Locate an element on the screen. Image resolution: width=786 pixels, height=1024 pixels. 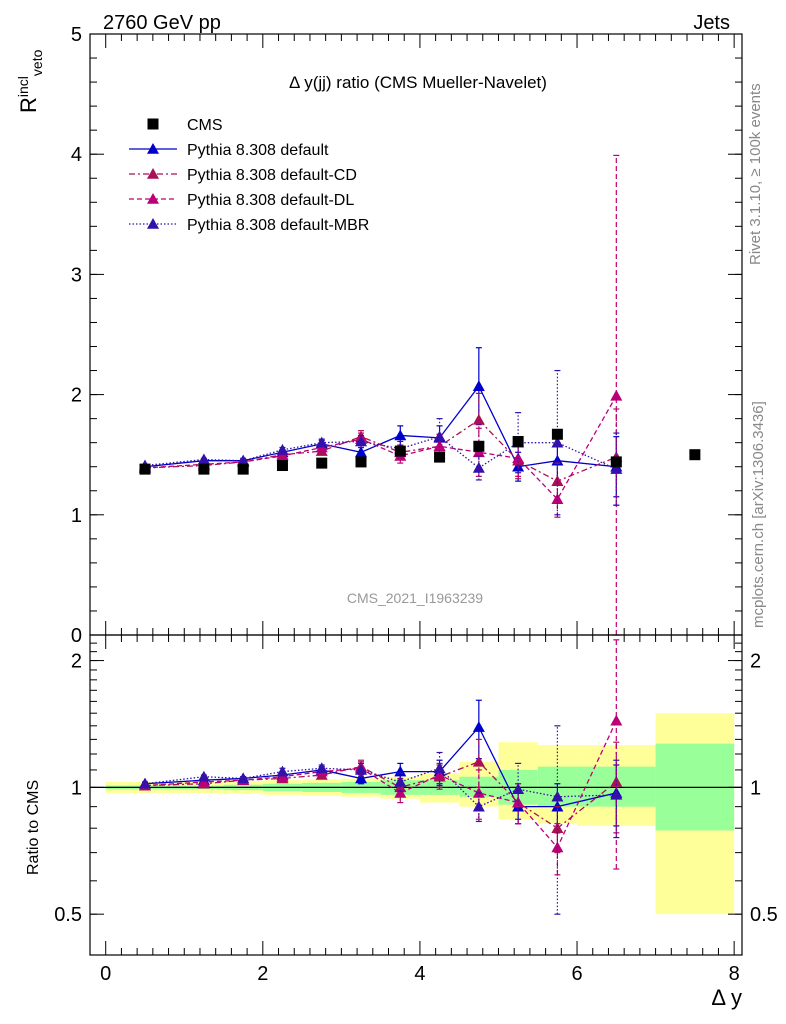
x-tick-label: 6 is located at coordinates (576, 974).